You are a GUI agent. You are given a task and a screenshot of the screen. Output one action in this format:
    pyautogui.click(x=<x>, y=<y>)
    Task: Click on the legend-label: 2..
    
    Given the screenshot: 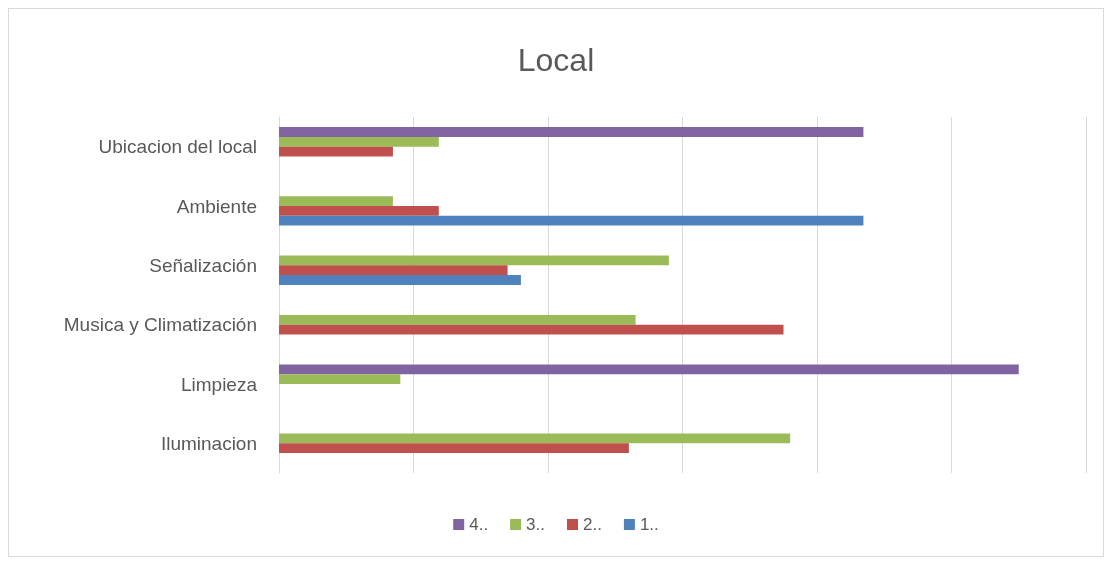 What is the action you would take?
    pyautogui.click(x=592, y=524)
    